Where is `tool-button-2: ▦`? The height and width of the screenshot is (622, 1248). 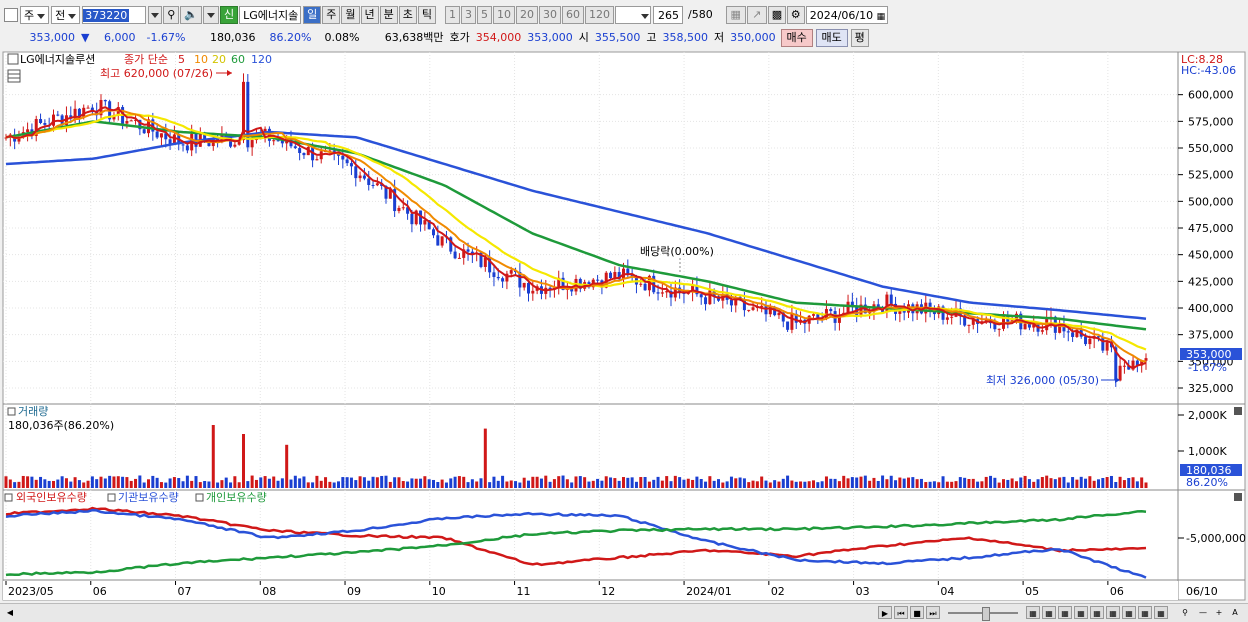
tool-button-2: ▦ is located at coordinates (1049, 612).